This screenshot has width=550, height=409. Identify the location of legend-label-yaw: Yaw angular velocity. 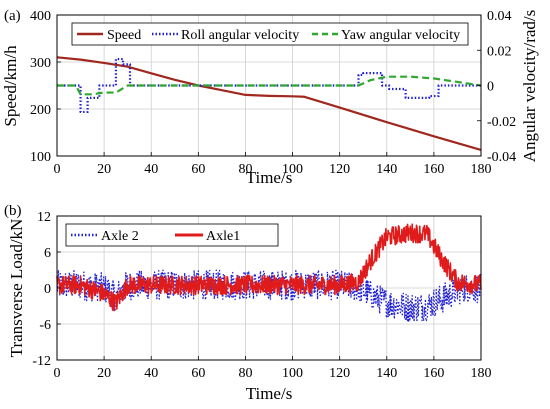
(400, 35).